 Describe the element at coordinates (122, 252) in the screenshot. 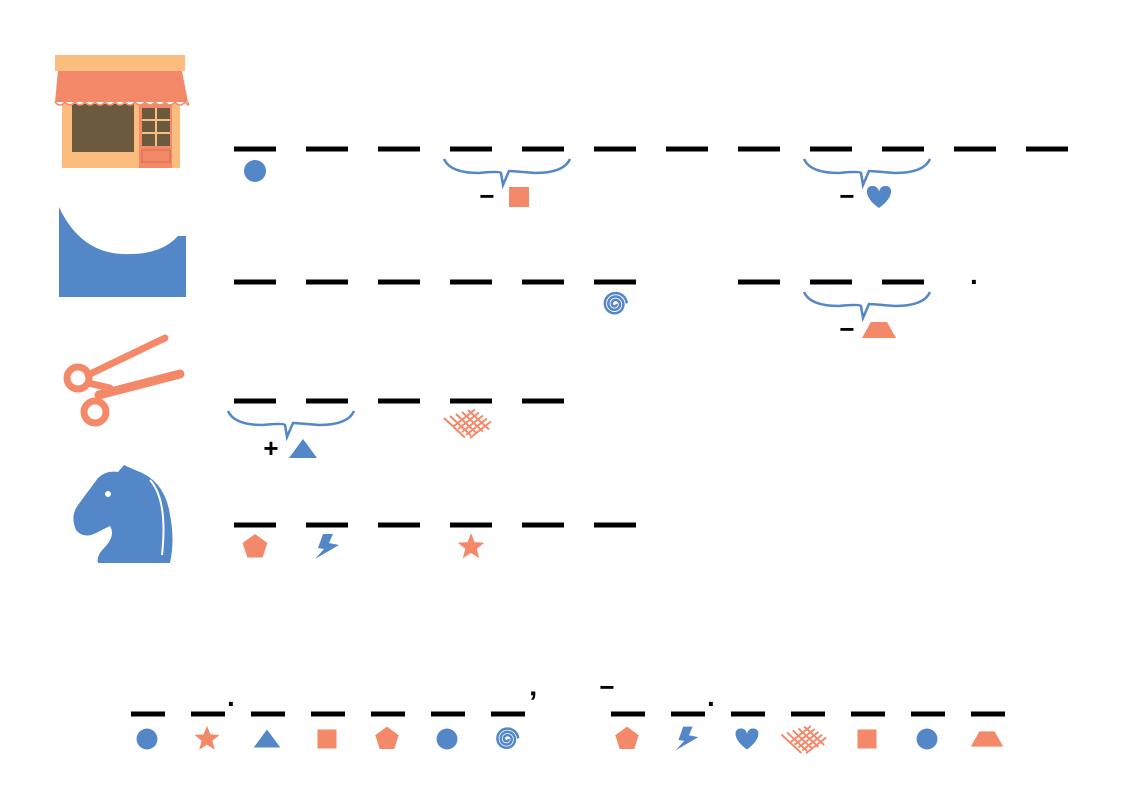

I see `wave-icon` at that location.